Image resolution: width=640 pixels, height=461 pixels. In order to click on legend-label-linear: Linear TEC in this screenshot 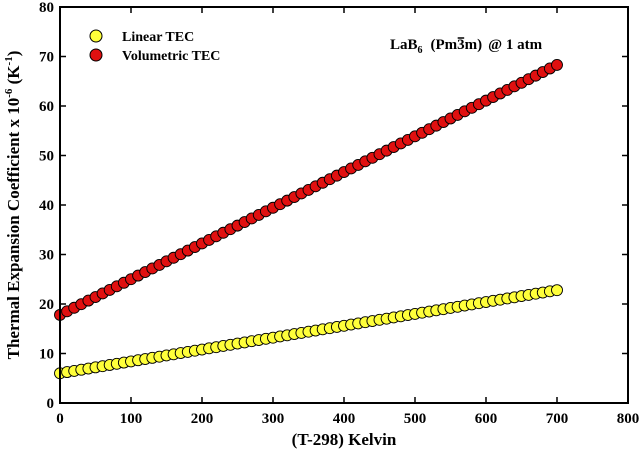, I will do `click(158, 37)`.